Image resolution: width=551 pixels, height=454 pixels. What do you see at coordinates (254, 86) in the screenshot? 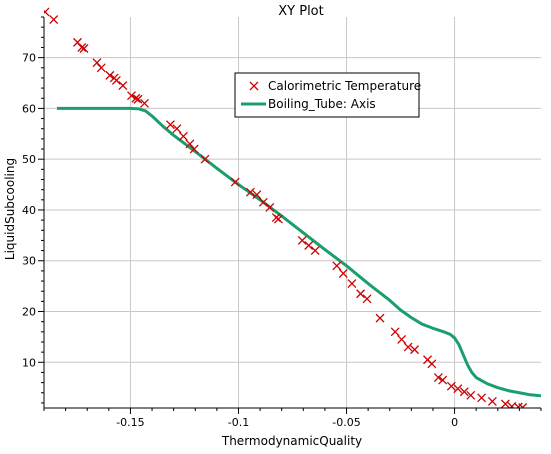
I see `legend-marker-x-icon` at bounding box center [254, 86].